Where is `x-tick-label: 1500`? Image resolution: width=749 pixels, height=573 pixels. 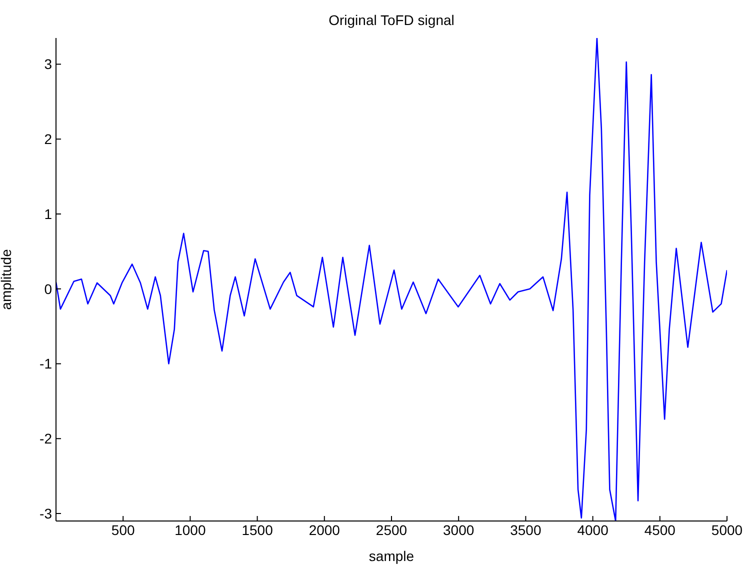 x-tick-label: 1500 is located at coordinates (258, 530).